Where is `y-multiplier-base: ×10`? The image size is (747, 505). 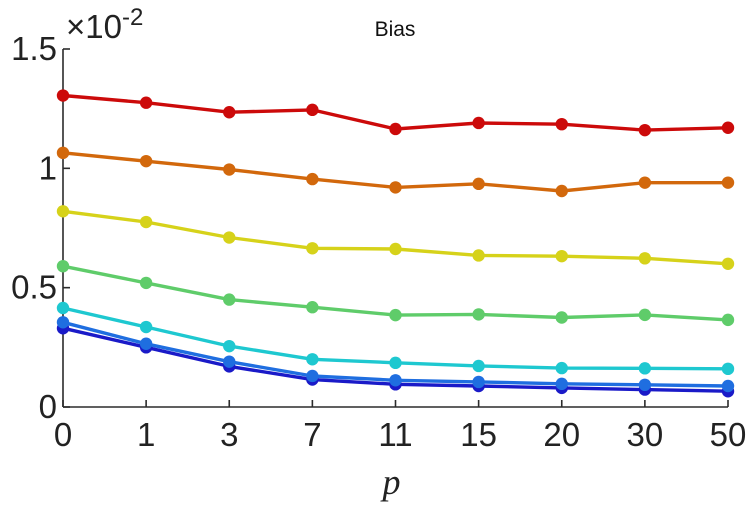
y-multiplier-base: ×10 is located at coordinates (94, 26).